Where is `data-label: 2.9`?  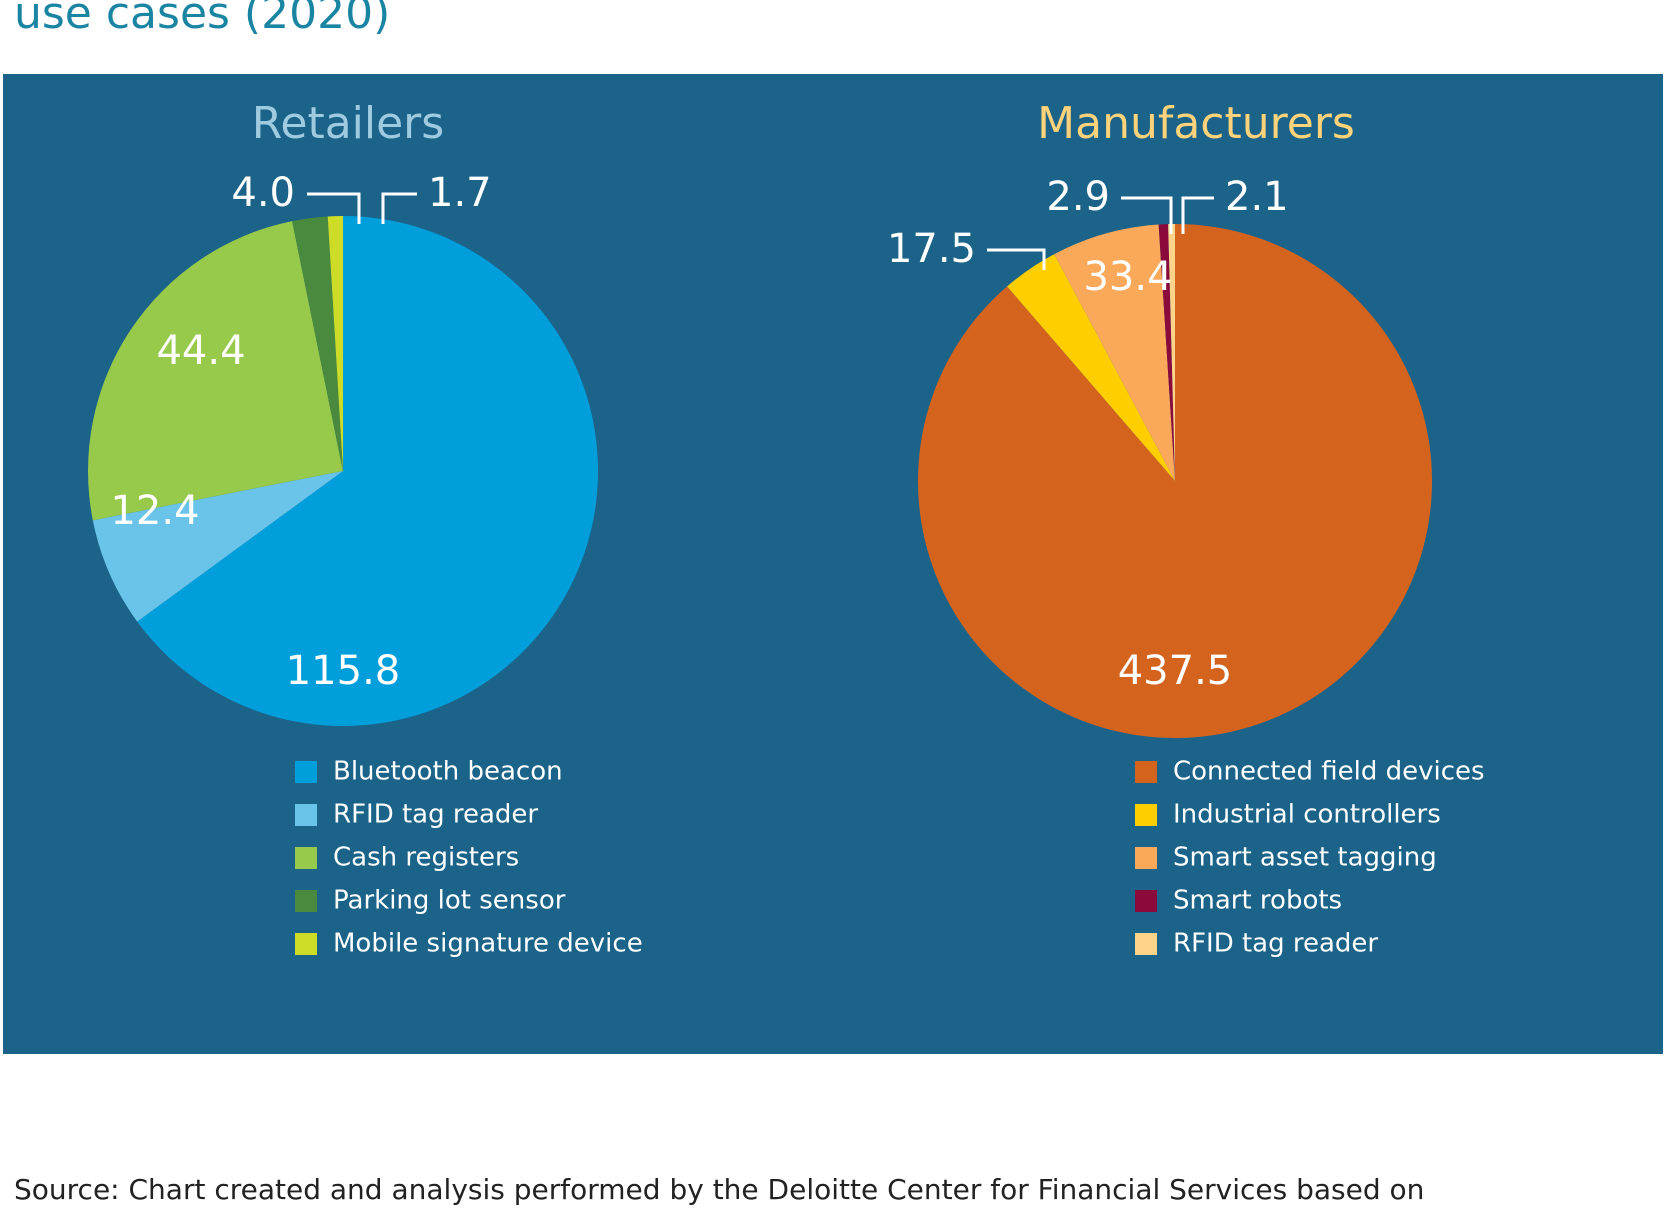 data-label: 2.9 is located at coordinates (1078, 197).